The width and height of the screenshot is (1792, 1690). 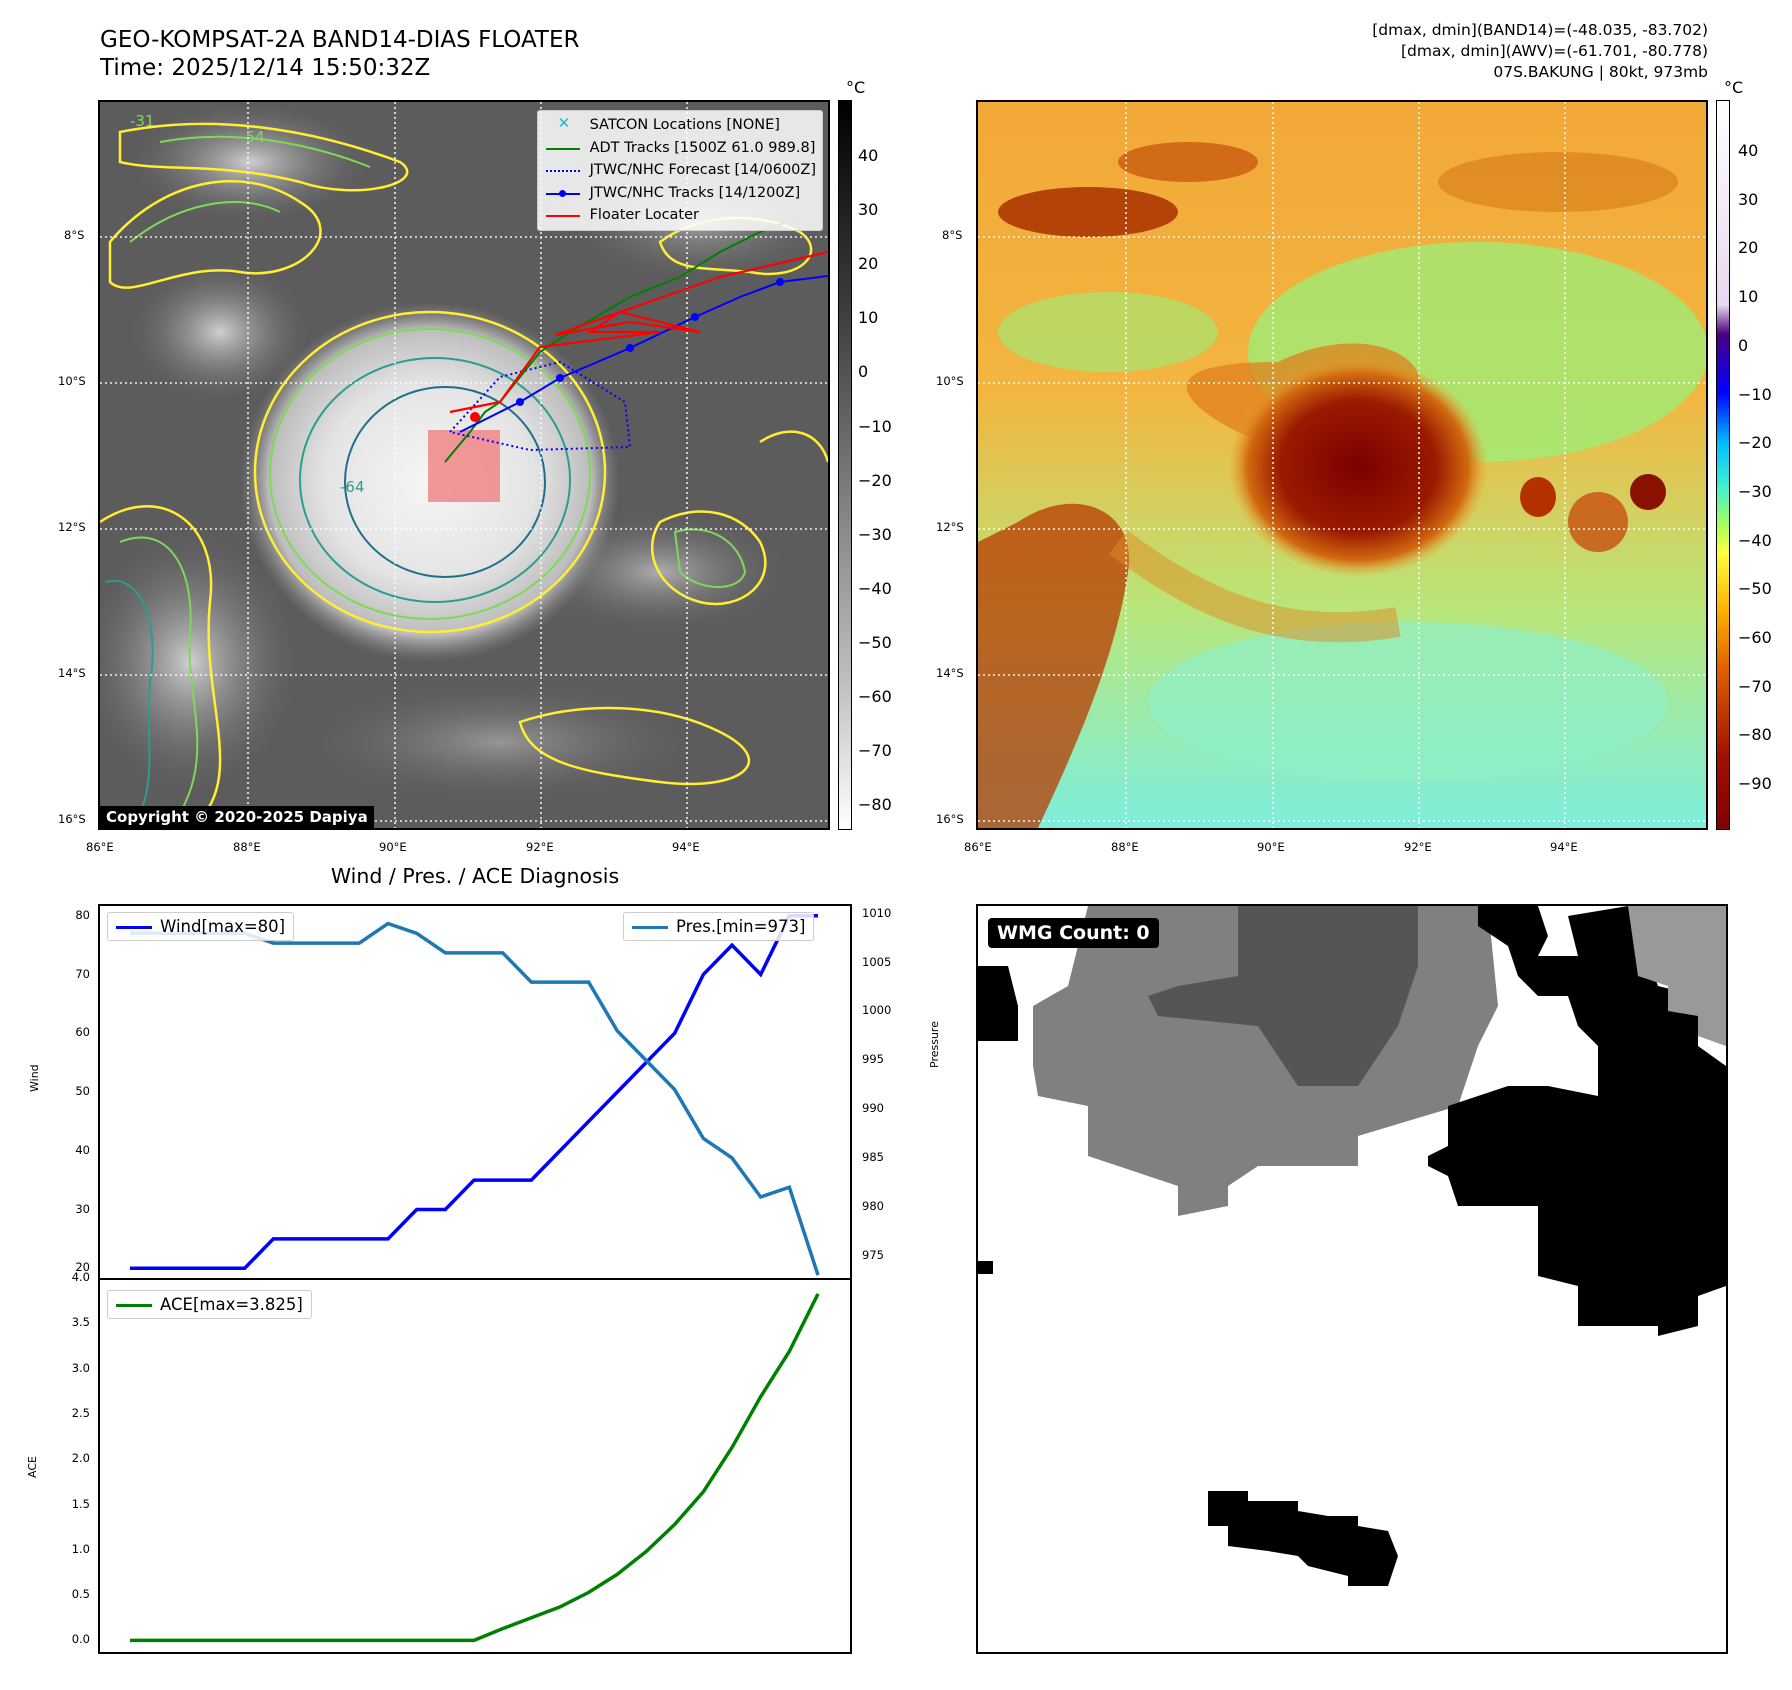 I want to click on colorbar-tick: −40, so click(x=875, y=588).